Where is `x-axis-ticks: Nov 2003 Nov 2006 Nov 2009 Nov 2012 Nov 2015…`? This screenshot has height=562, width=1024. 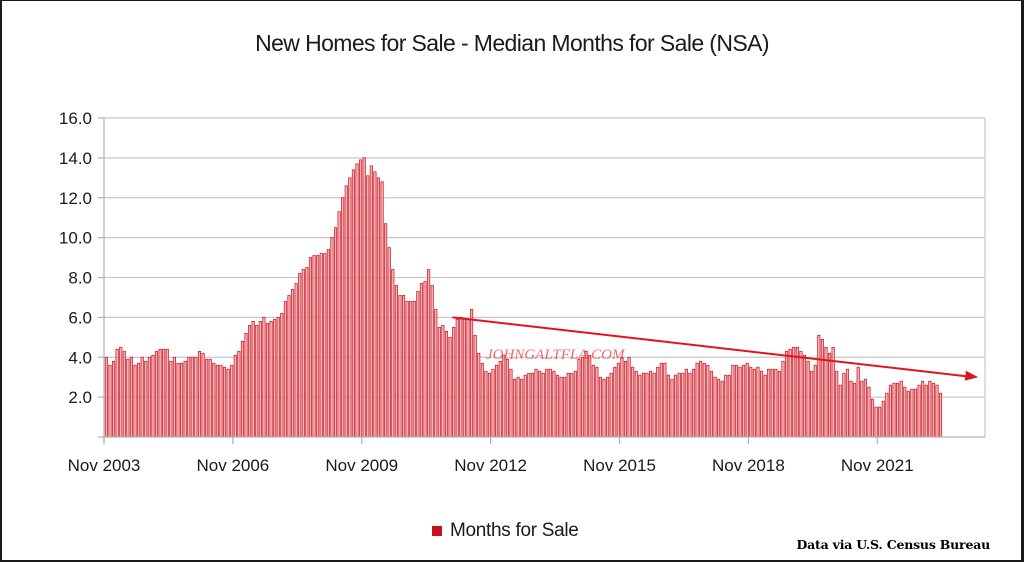
x-axis-ticks: Nov 2003 Nov 2006 Nov 2009 Nov 2012 Nov 2015… is located at coordinates (491, 456).